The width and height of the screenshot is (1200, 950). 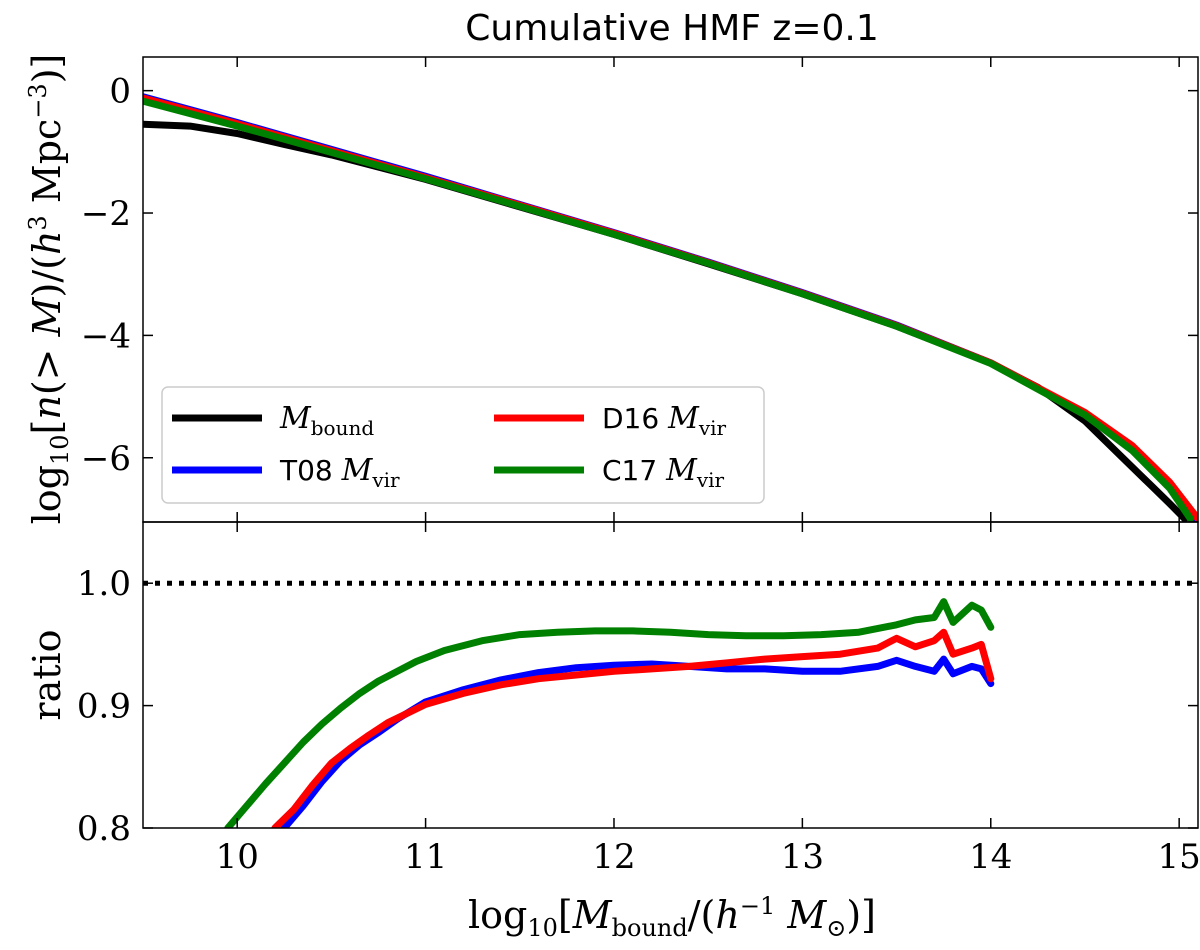 I want to click on hmf-y-tick-label: 0, so click(x=120, y=92).